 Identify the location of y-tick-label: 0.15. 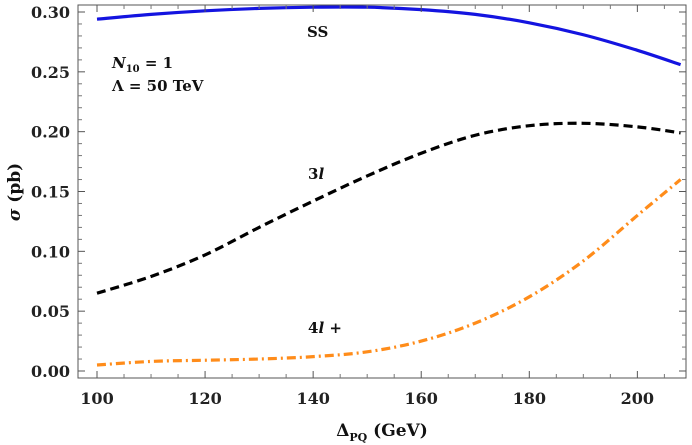
(50, 192).